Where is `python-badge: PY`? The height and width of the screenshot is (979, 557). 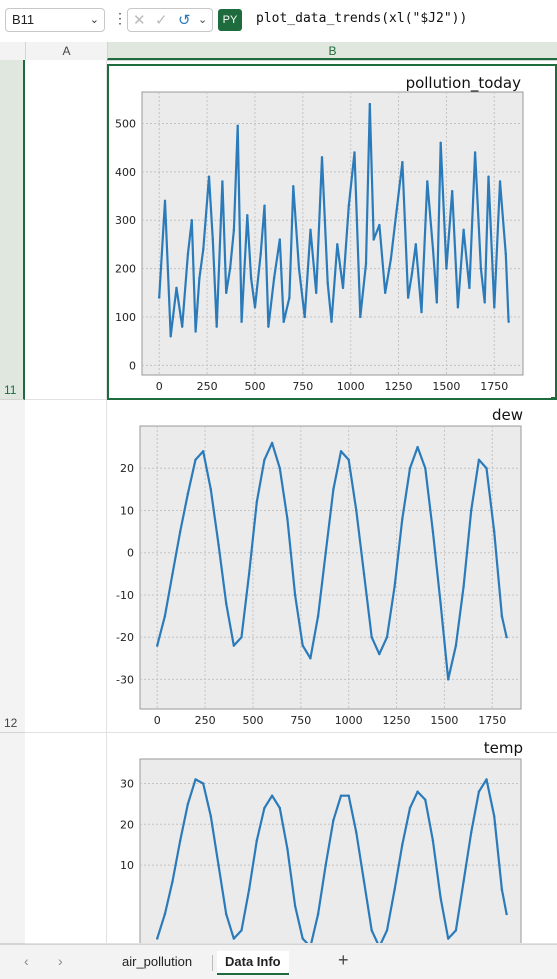
python-badge: PY is located at coordinates (230, 20).